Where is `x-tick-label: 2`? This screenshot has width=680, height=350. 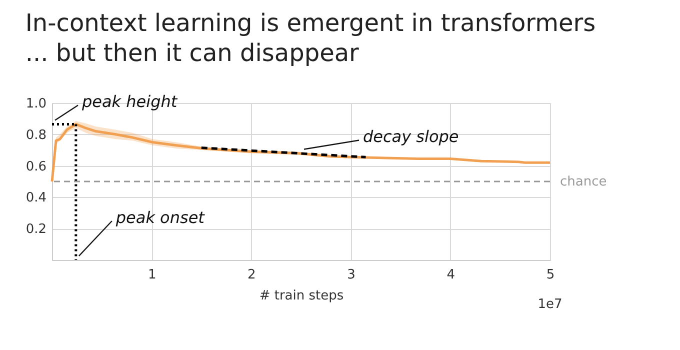 x-tick-label: 2 is located at coordinates (252, 275).